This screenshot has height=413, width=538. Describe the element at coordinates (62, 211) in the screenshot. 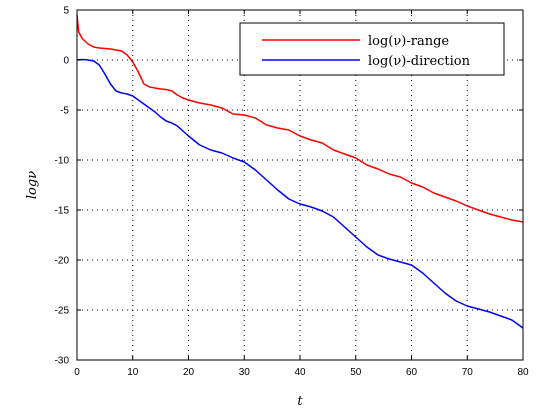

I see `y-tick-label: -15` at that location.